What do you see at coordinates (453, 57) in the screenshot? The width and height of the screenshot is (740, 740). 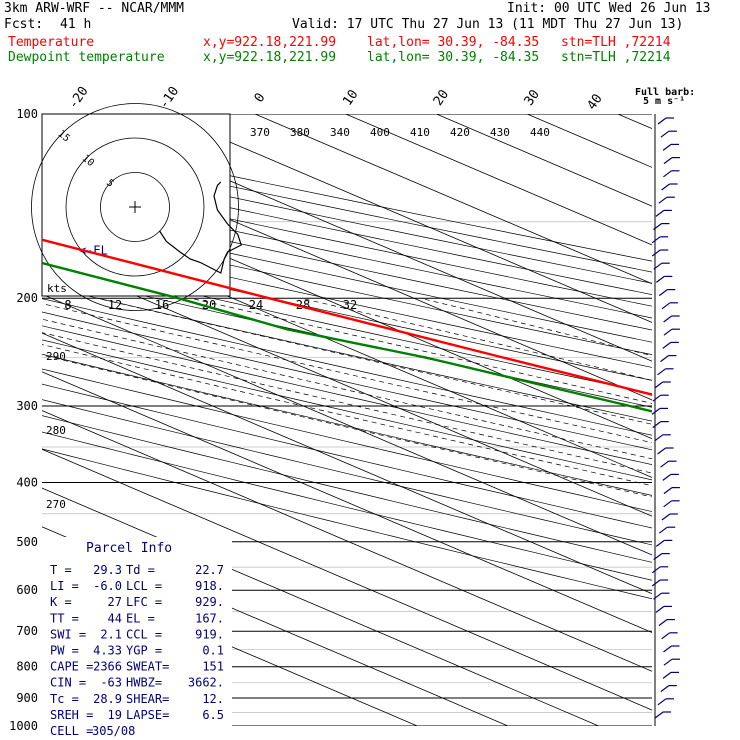 I see `dewpoint-latlon: lat,lon= 30.39, -84.35` at bounding box center [453, 57].